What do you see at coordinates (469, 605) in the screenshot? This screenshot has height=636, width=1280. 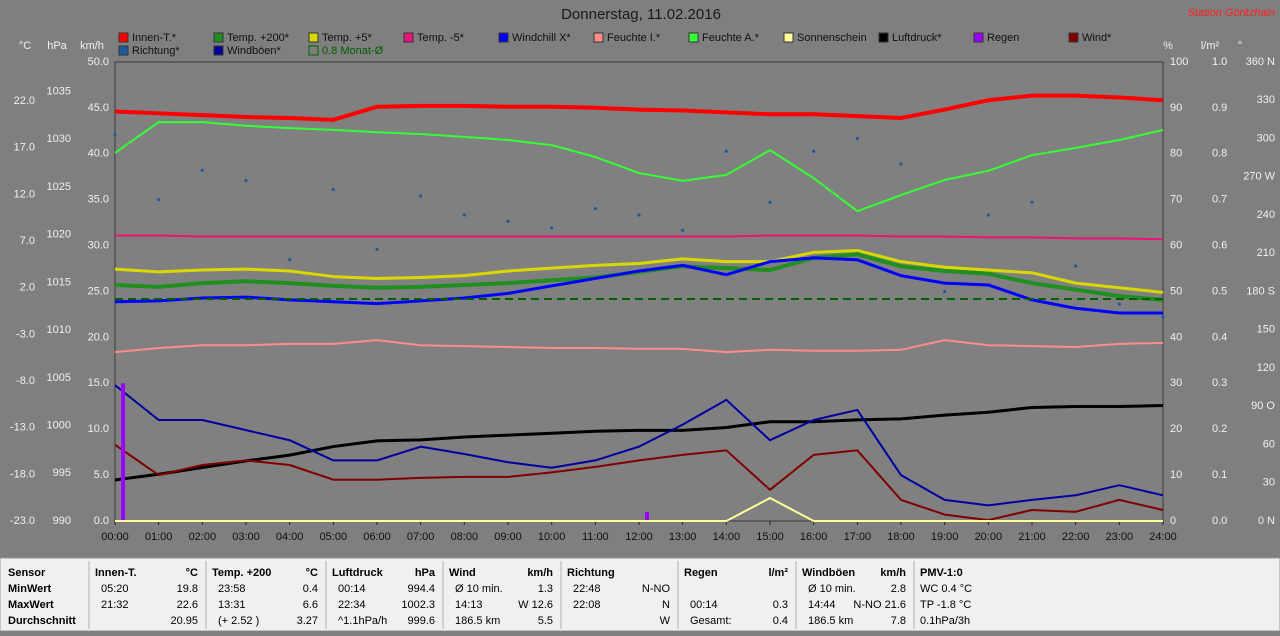 I see `stats-cell: 14:13` at bounding box center [469, 605].